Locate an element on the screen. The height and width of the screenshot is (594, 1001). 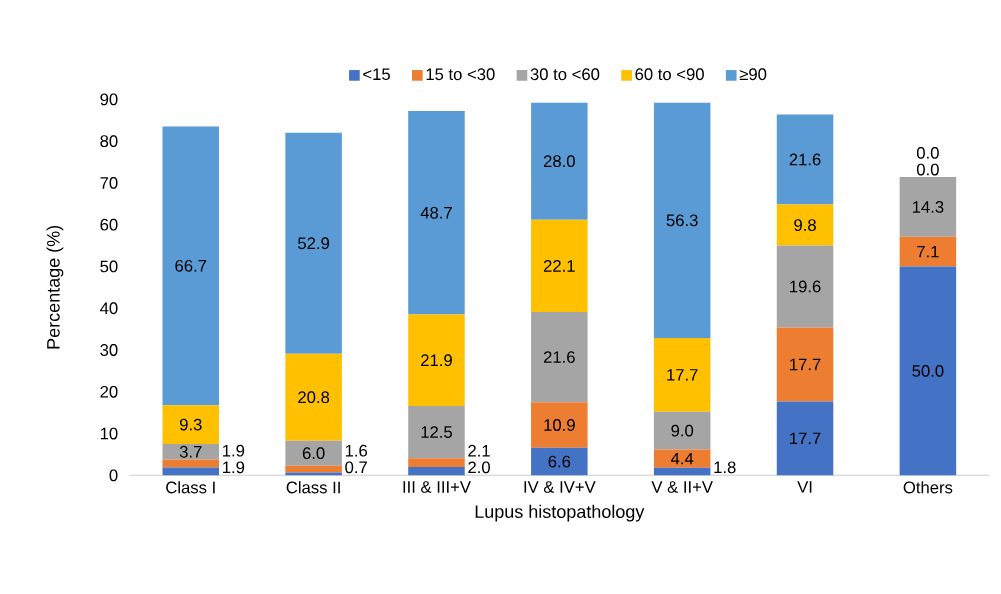
legend-label: 60 to <90 is located at coordinates (669, 74).